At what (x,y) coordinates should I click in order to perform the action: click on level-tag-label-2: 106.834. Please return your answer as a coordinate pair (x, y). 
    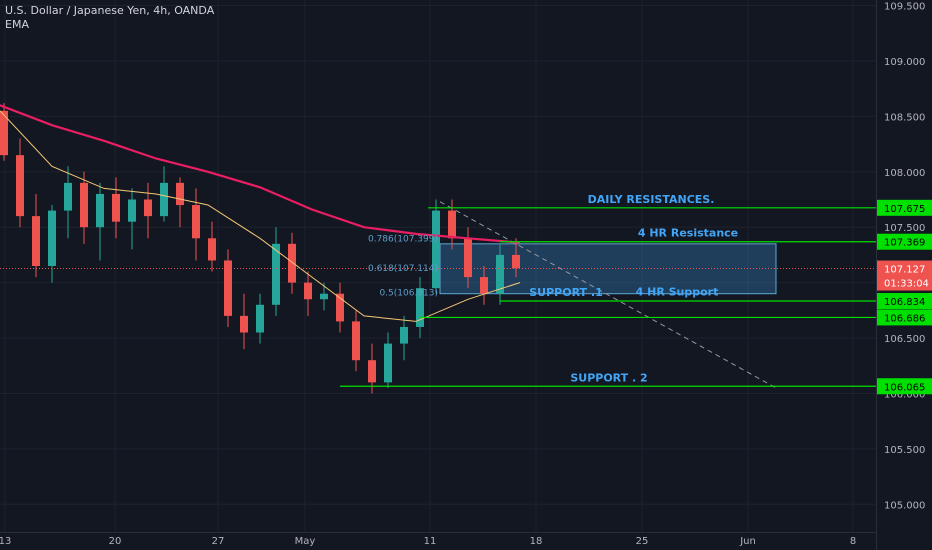
    Looking at the image, I should click on (904, 302).